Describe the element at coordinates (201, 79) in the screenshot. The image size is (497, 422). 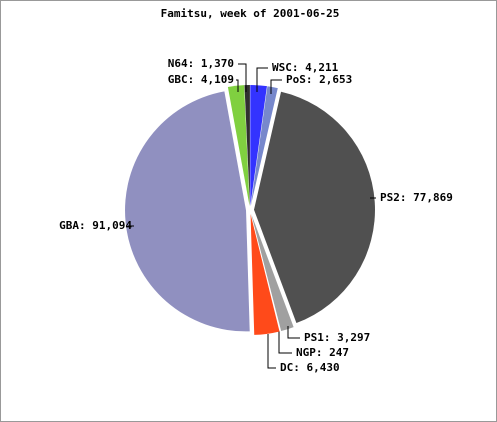
I see `slice-label: GBC: 4,109` at that location.